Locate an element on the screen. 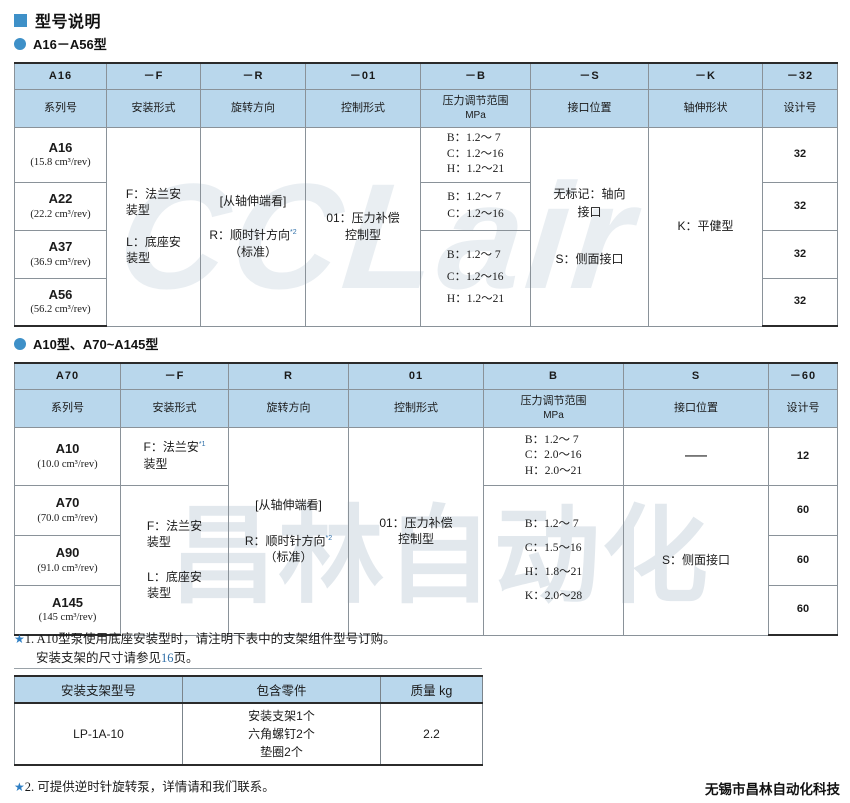  t1-series-2-model: A37 is located at coordinates (60, 247).